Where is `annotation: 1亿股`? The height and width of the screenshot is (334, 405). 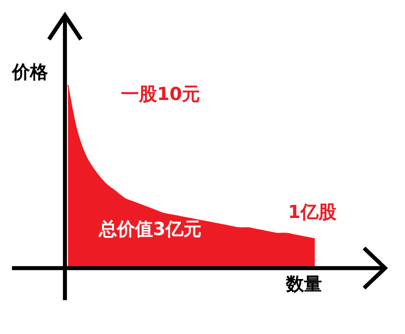 annotation: 1亿股 is located at coordinates (313, 212).